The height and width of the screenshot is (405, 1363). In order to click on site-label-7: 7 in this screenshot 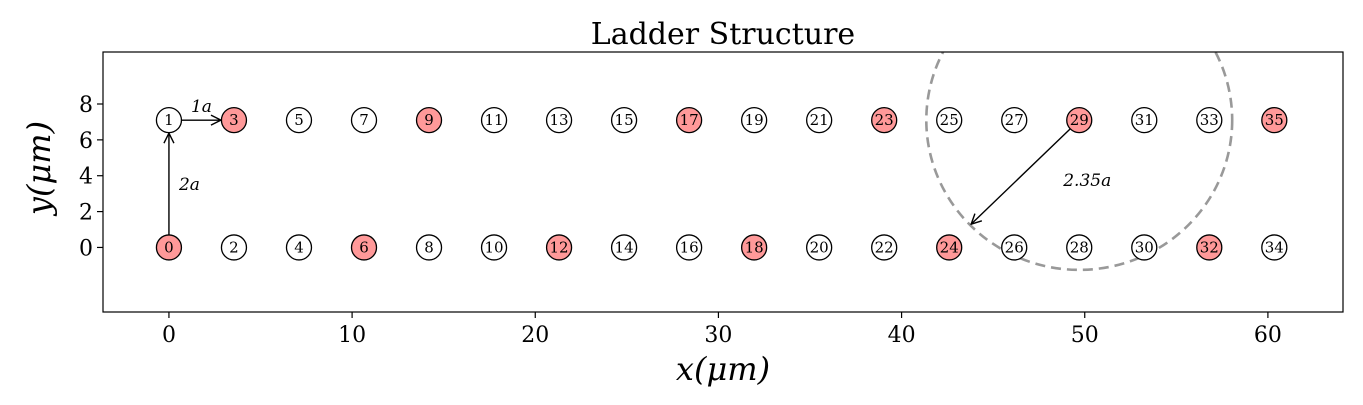, I will do `click(364, 120)`.